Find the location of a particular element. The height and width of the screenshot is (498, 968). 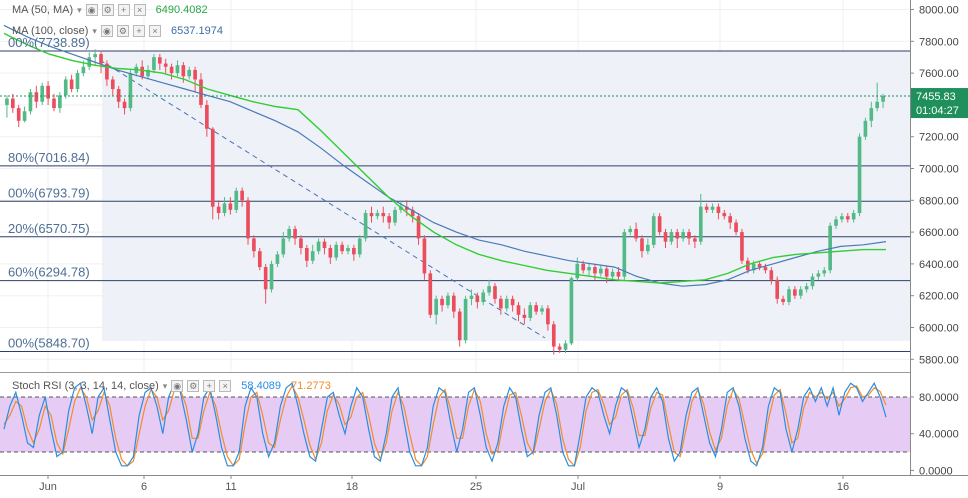

time-tick-label: 11 is located at coordinates (230, 487).